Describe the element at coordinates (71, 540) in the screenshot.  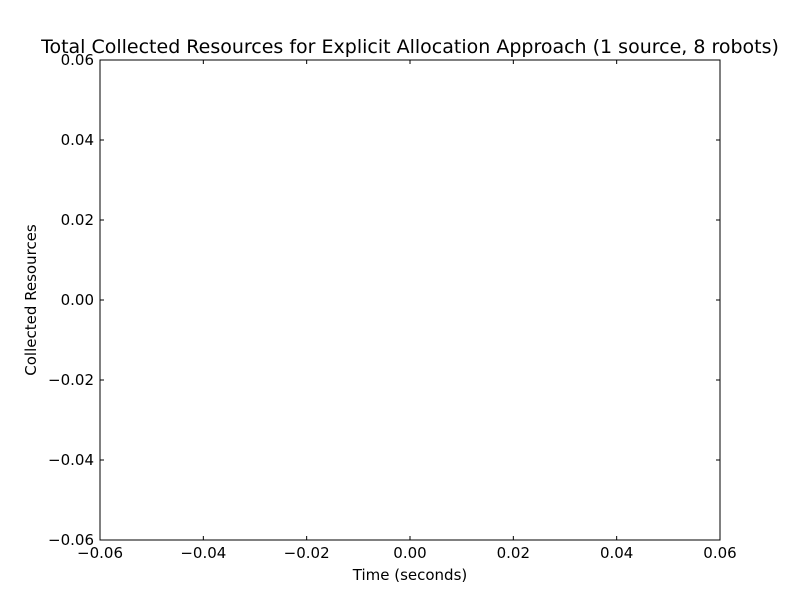
I see `y-tick-label: −0.06` at that location.